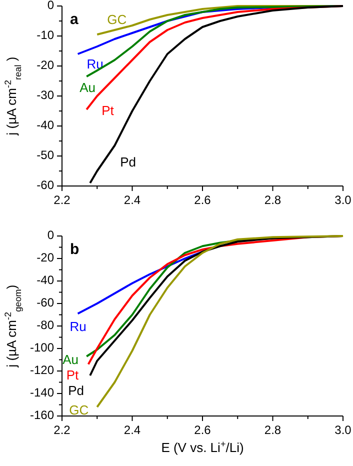 This screenshot has width=353, height=466. I want to click on y-tick-label: -80, so click(45, 325).